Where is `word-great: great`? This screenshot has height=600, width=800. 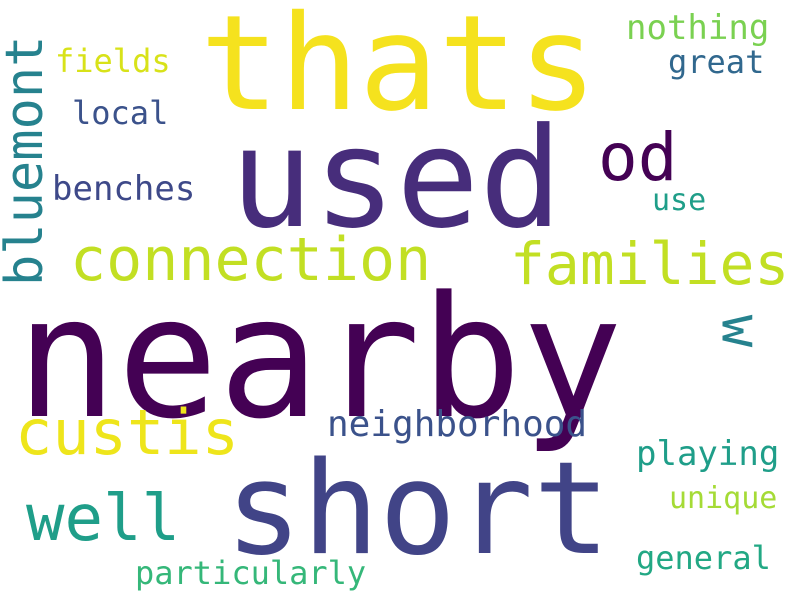
word-great: great is located at coordinates (716, 62).